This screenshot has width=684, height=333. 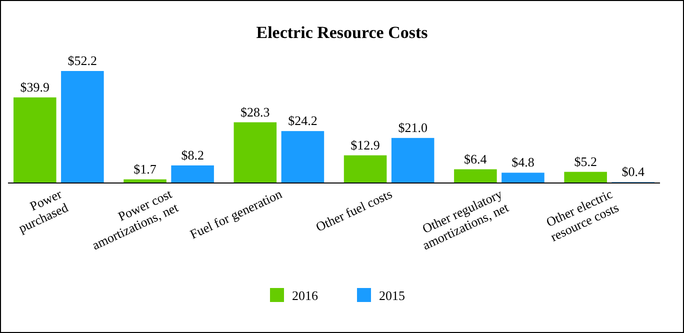 What do you see at coordinates (303, 120) in the screenshot?
I see `data-label: $24.2` at bounding box center [303, 120].